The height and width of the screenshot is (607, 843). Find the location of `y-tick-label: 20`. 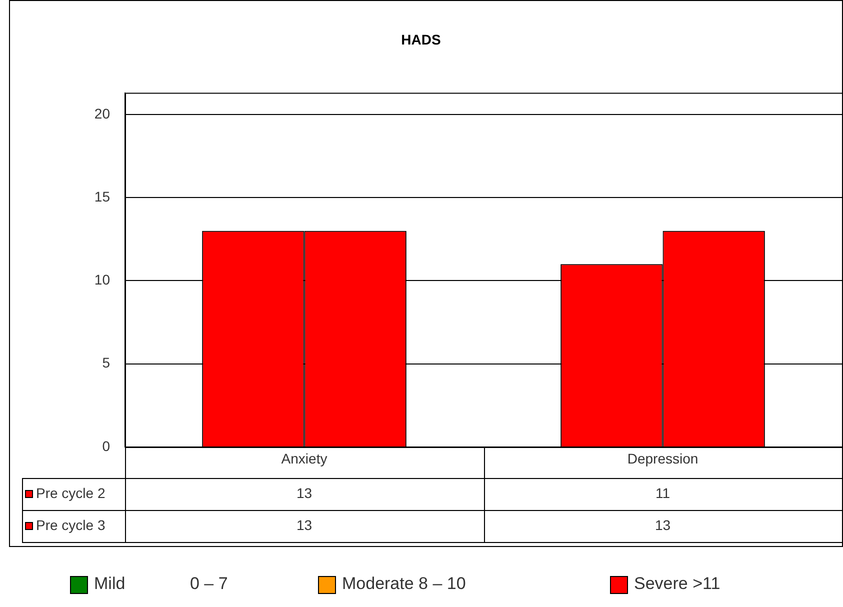

y-tick-label: 20 is located at coordinates (102, 113).